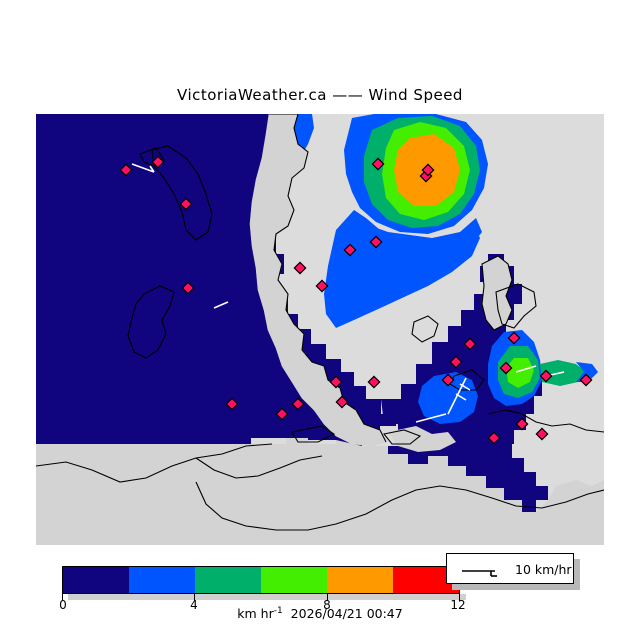  Describe the element at coordinates (151, 322) in the screenshot. I see `coastline-island-lasqueti` at that location.